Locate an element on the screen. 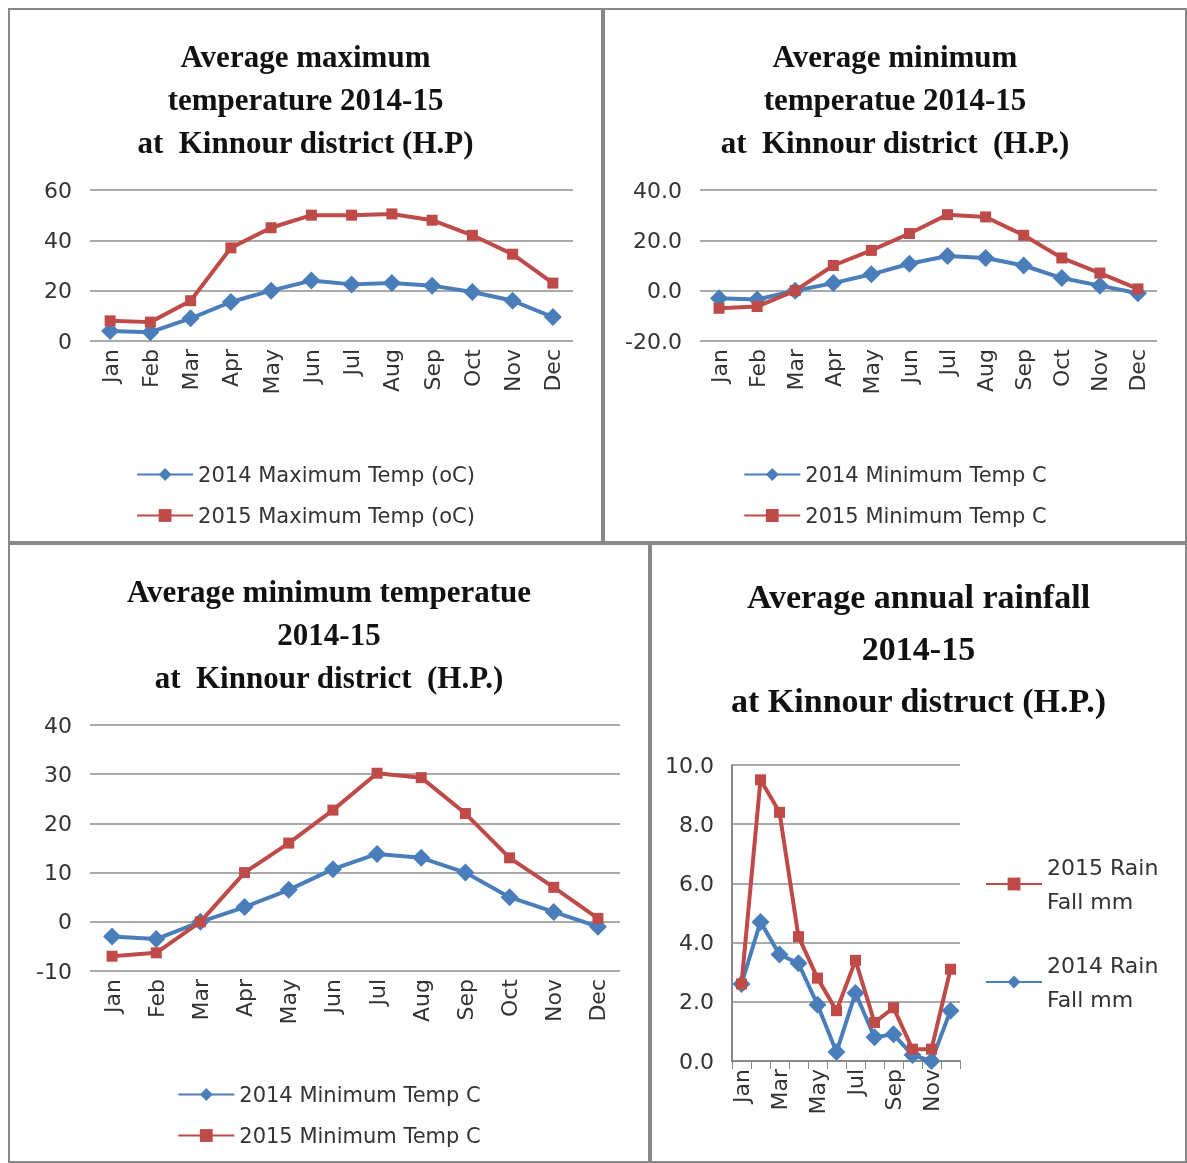 The width and height of the screenshot is (1187, 1163). y-tick-label: 20 is located at coordinates (58, 291).